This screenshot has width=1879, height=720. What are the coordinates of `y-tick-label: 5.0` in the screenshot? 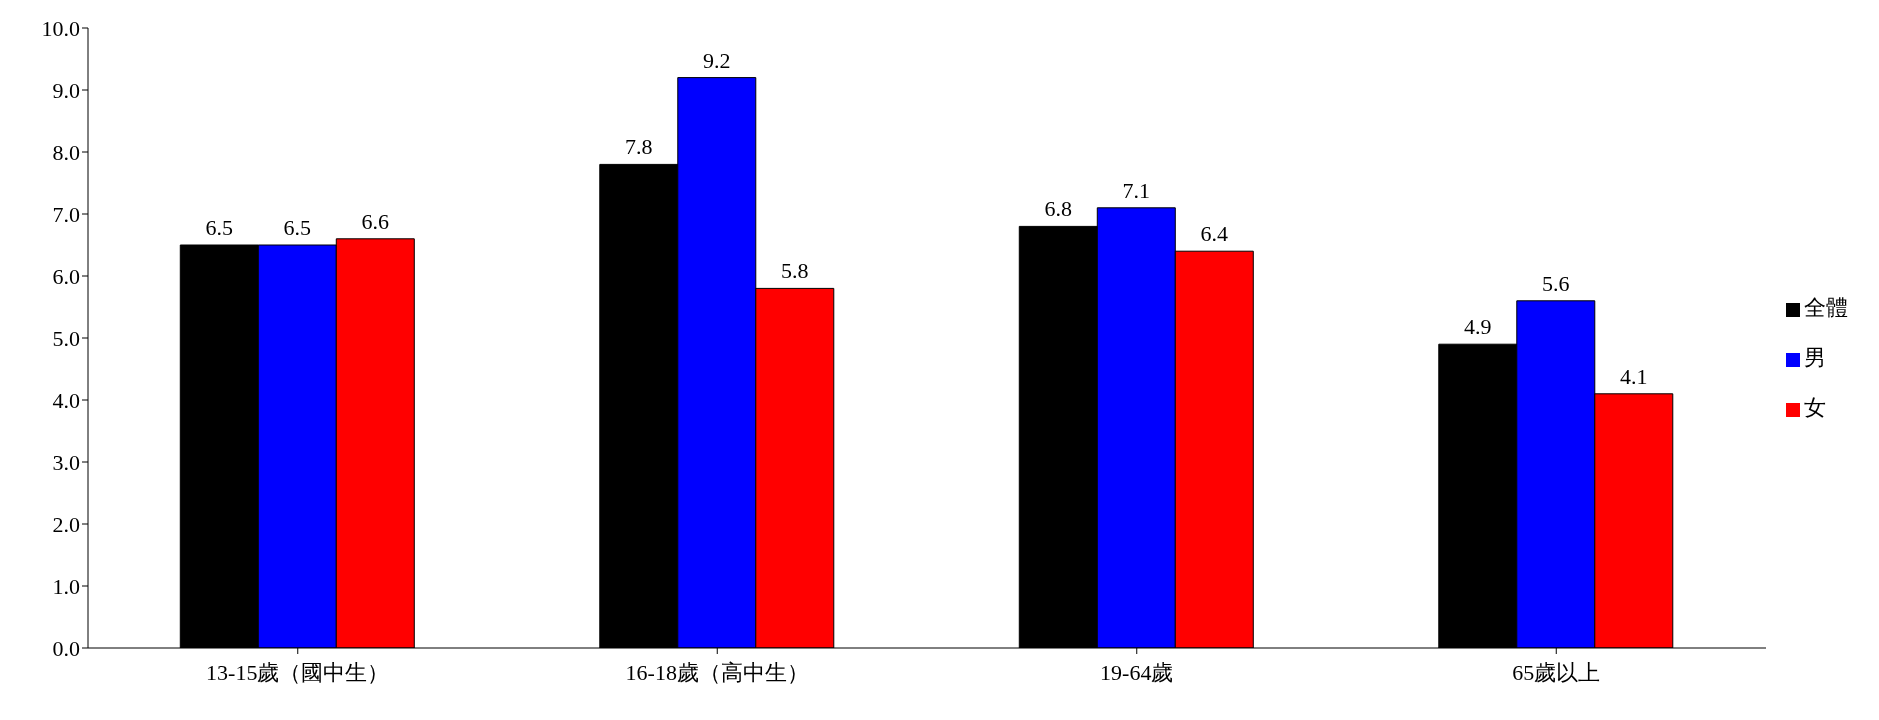 It's located at (66, 338).